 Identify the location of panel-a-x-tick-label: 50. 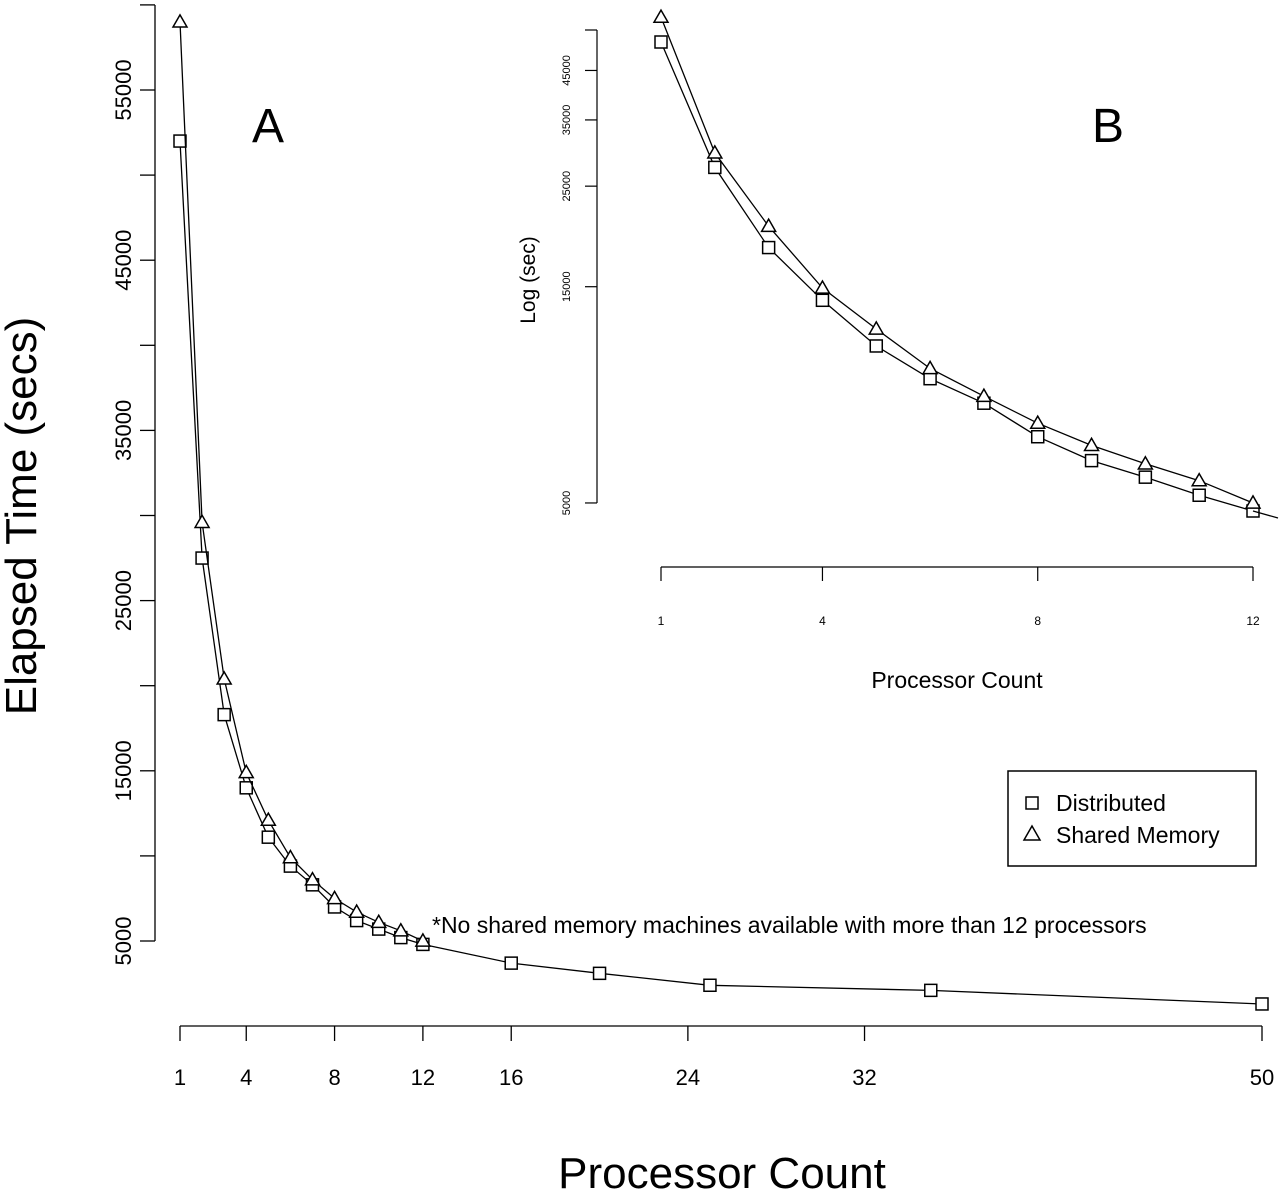
(1262, 1077).